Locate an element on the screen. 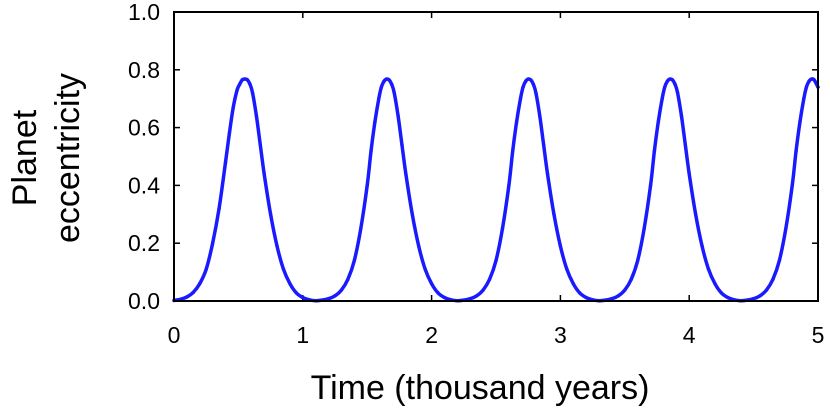  y-tick-label: 0.6 is located at coordinates (144, 128).